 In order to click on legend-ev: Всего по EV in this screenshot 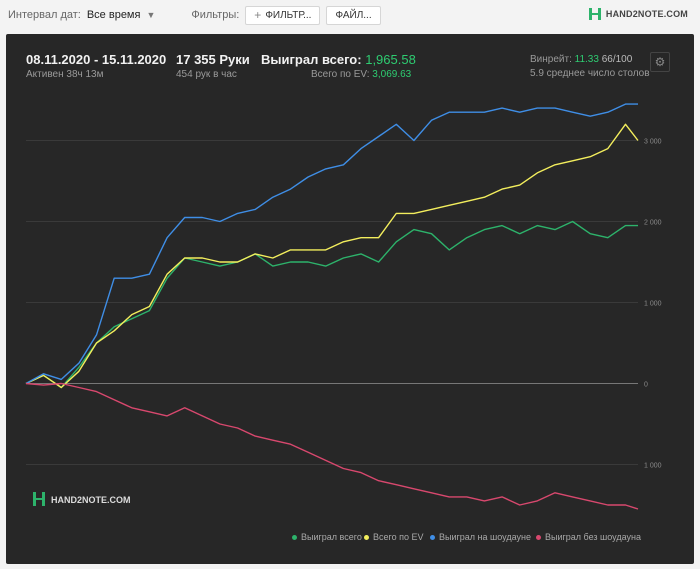, I will do `click(393, 537)`.